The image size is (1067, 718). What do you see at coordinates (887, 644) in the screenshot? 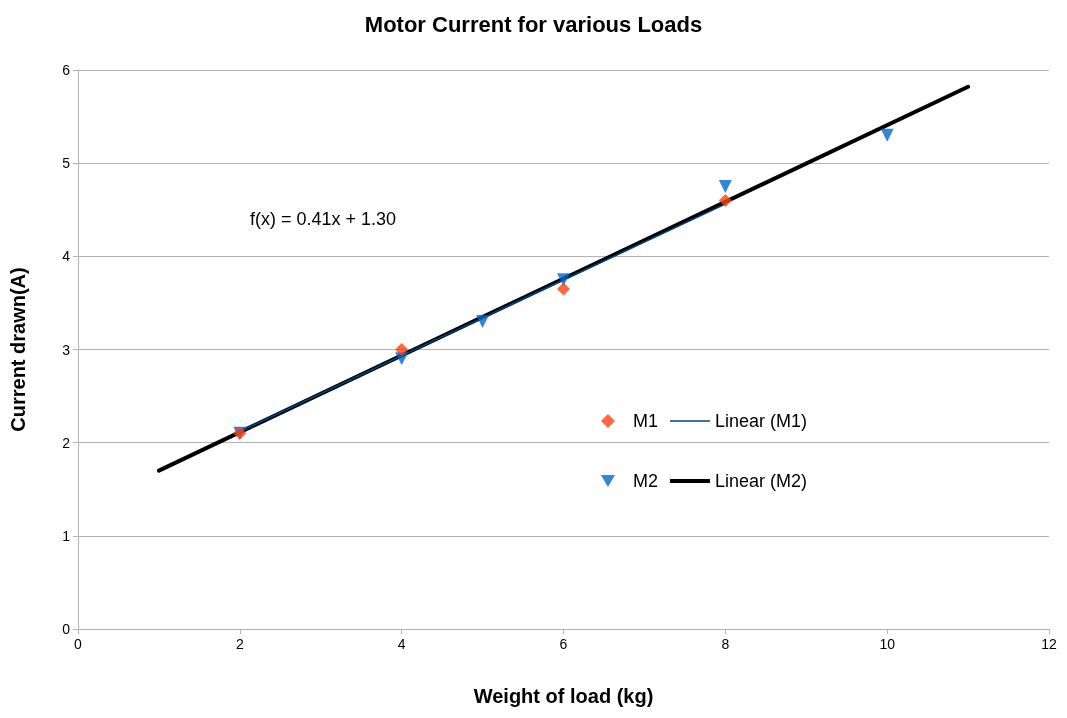
I see `x-tick-label: 10` at bounding box center [887, 644].